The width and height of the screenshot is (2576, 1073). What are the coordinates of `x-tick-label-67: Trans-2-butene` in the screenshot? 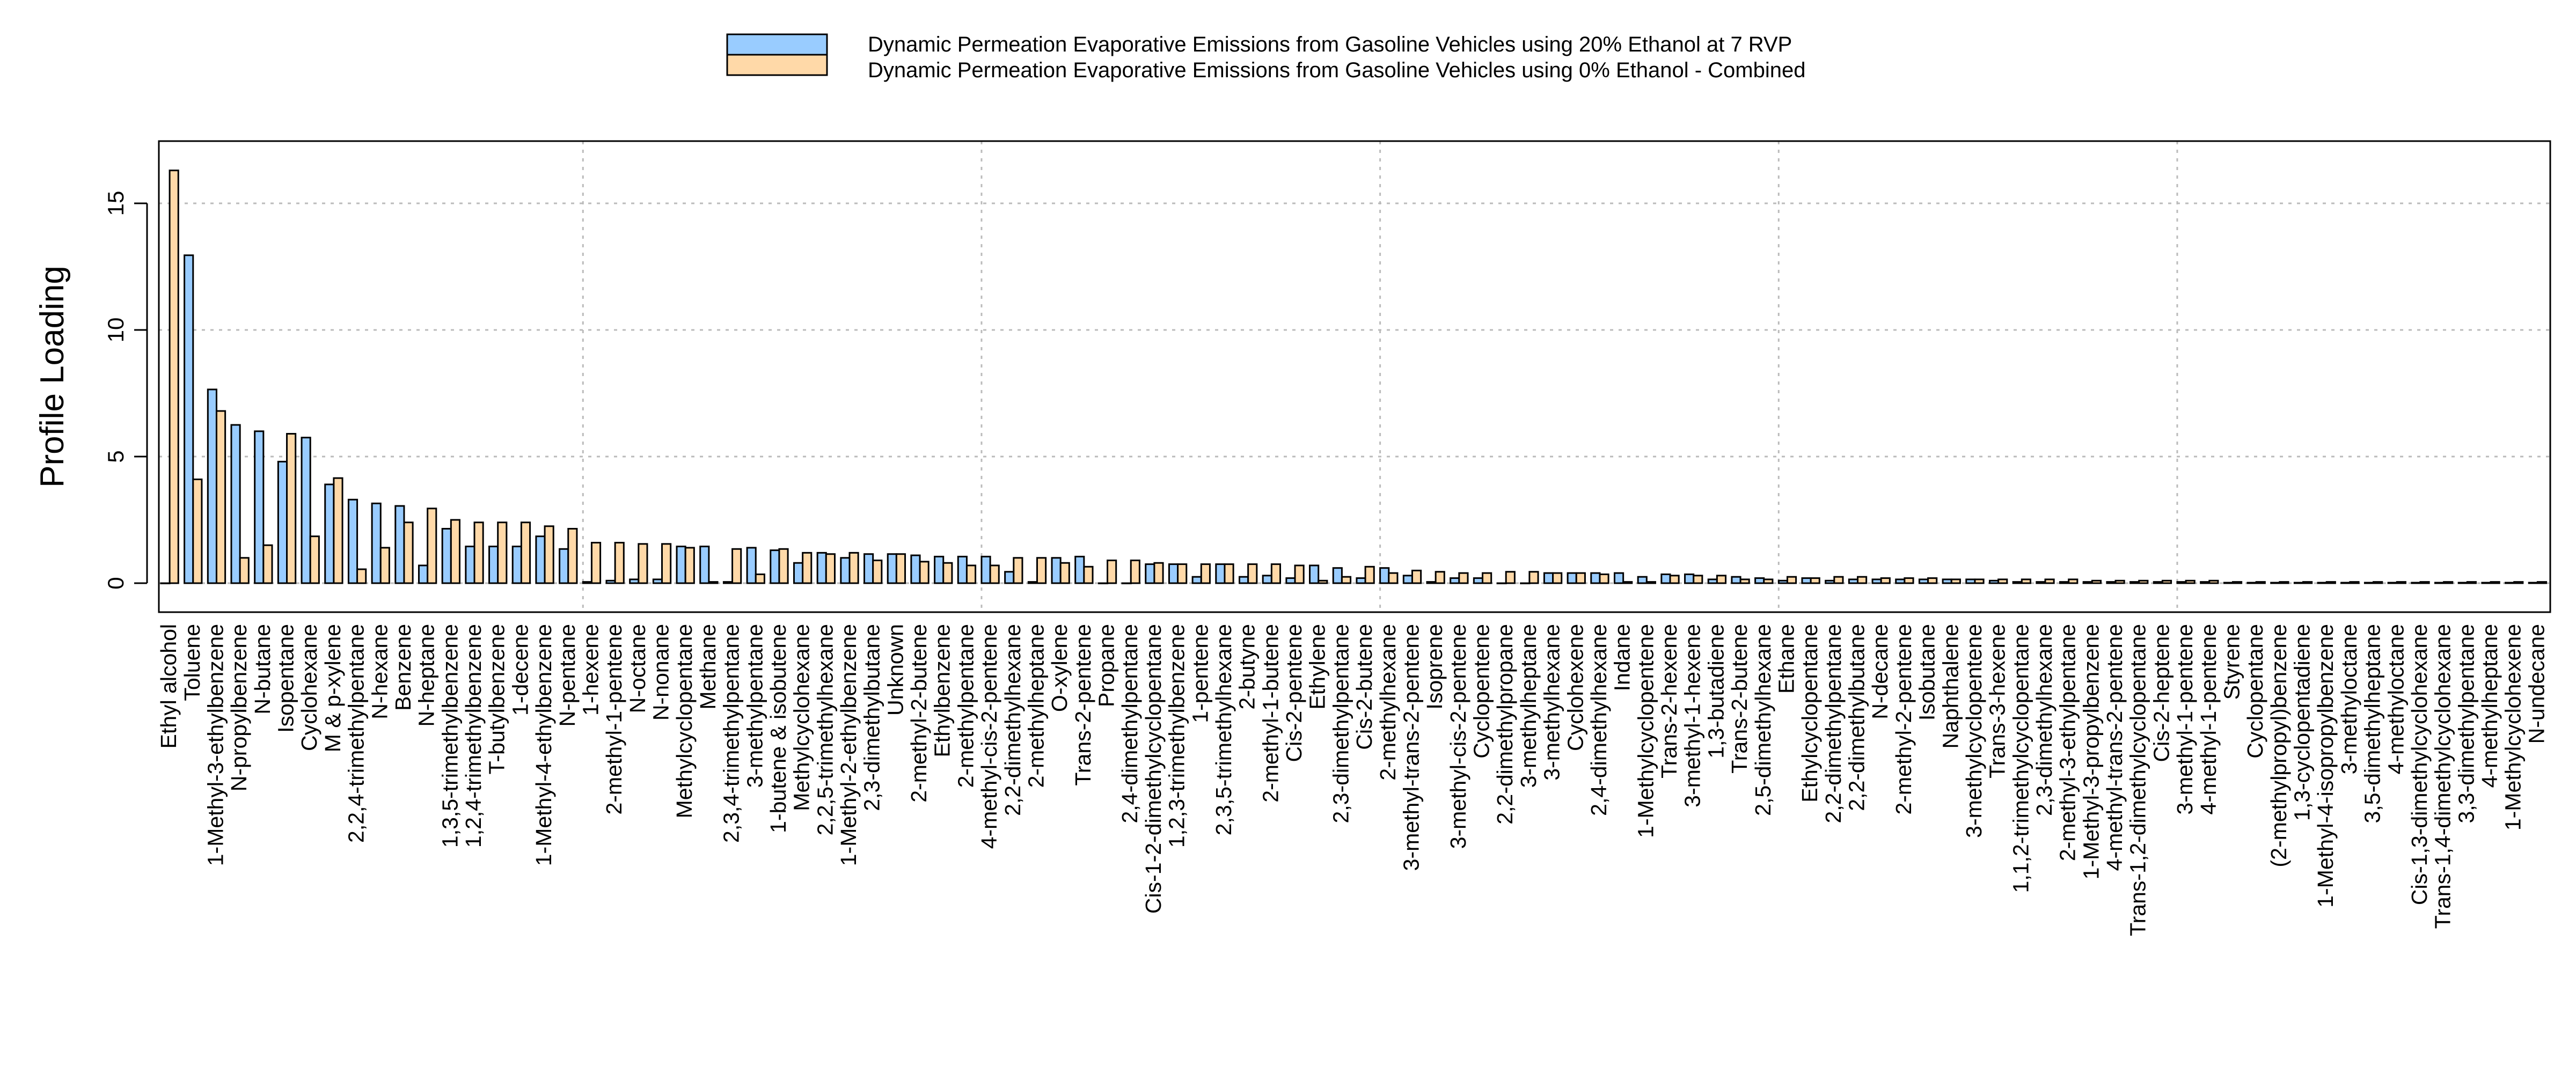 It's located at (1739, 699).